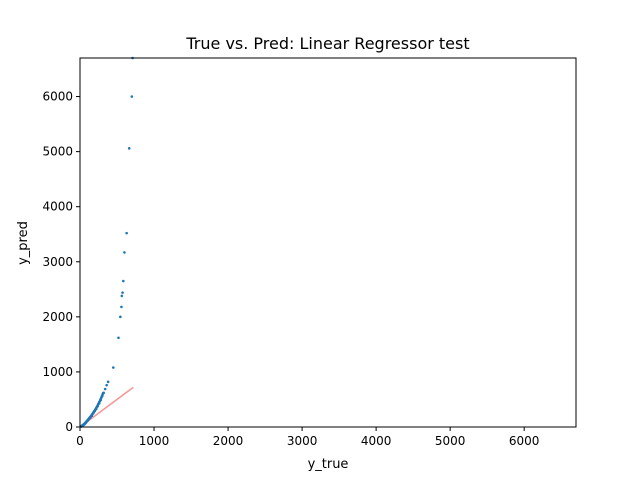  What do you see at coordinates (327, 43) in the screenshot?
I see `chart-title: True vs. Pred: Linear Regressor test` at bounding box center [327, 43].